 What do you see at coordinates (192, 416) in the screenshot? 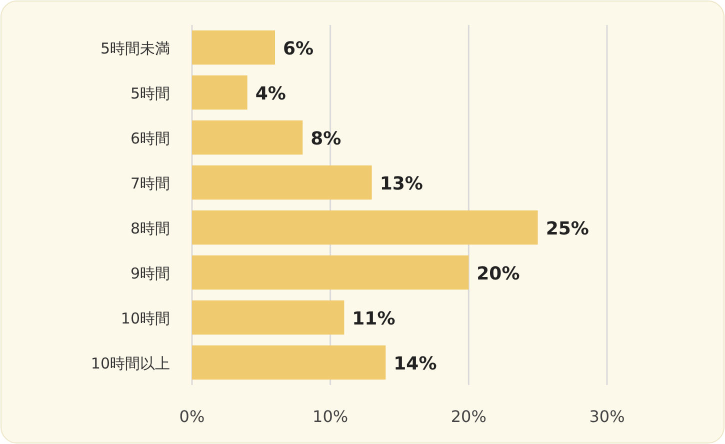
I see `x-tick-label: 0%` at bounding box center [192, 416].